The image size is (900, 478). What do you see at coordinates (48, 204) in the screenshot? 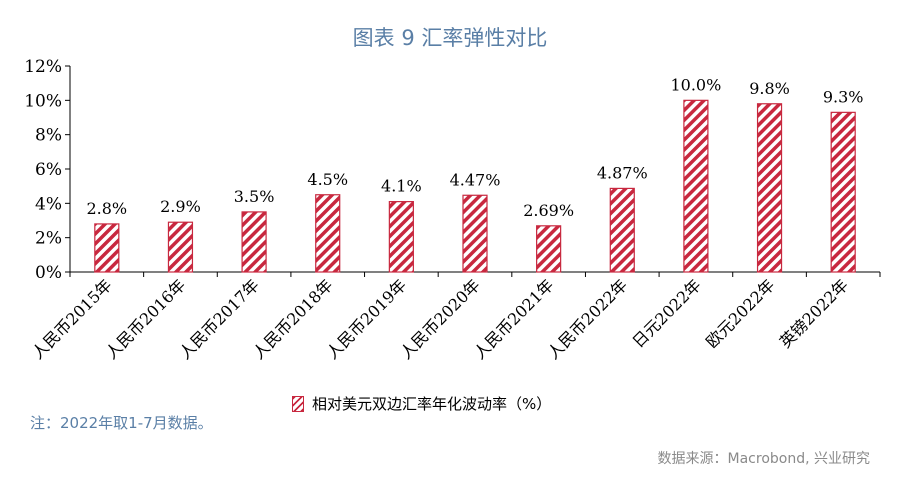
I see `y-tick-label: 4%` at bounding box center [48, 204].